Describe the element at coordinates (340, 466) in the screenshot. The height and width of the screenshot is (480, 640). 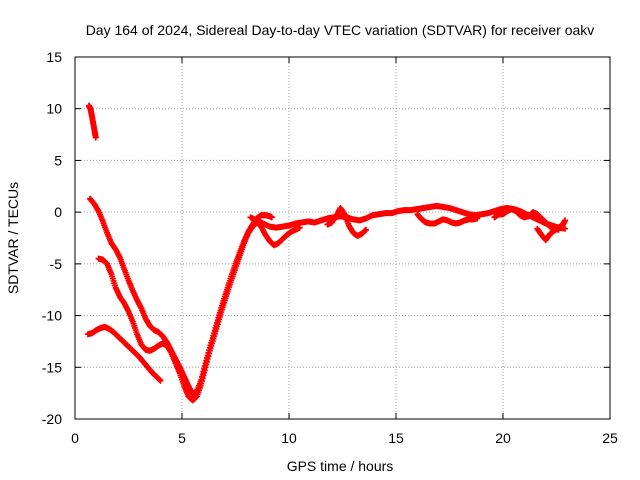
I see `x-axis-label: GPS time / hours` at that location.